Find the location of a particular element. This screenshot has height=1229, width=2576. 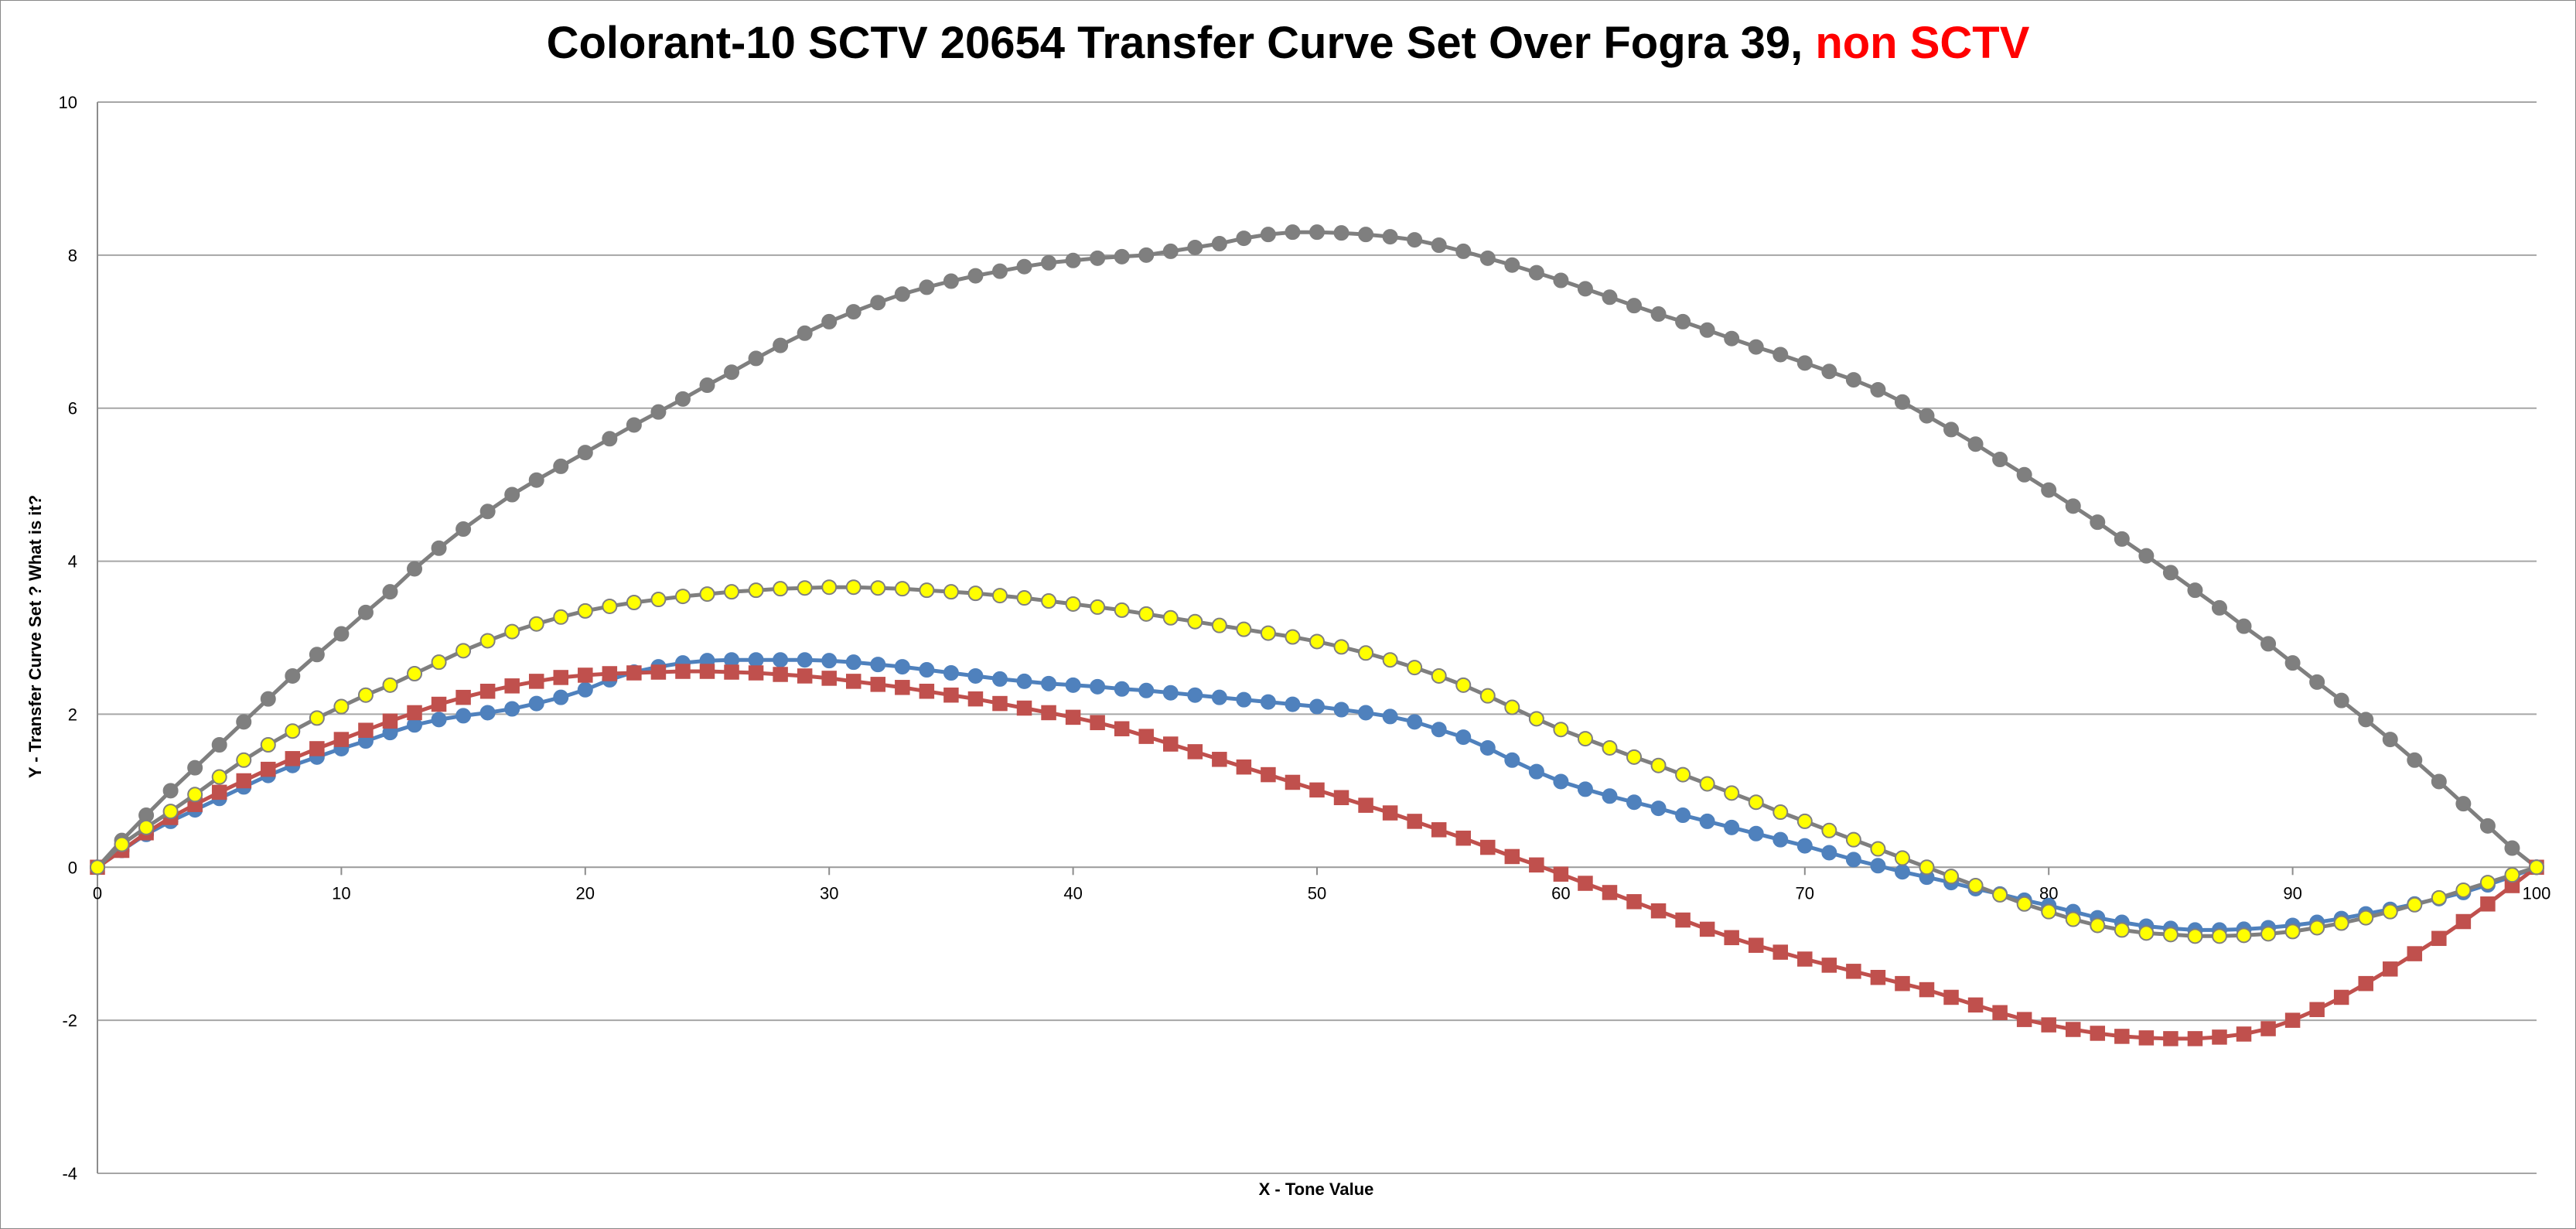

x-tick-label: 30 is located at coordinates (829, 893).